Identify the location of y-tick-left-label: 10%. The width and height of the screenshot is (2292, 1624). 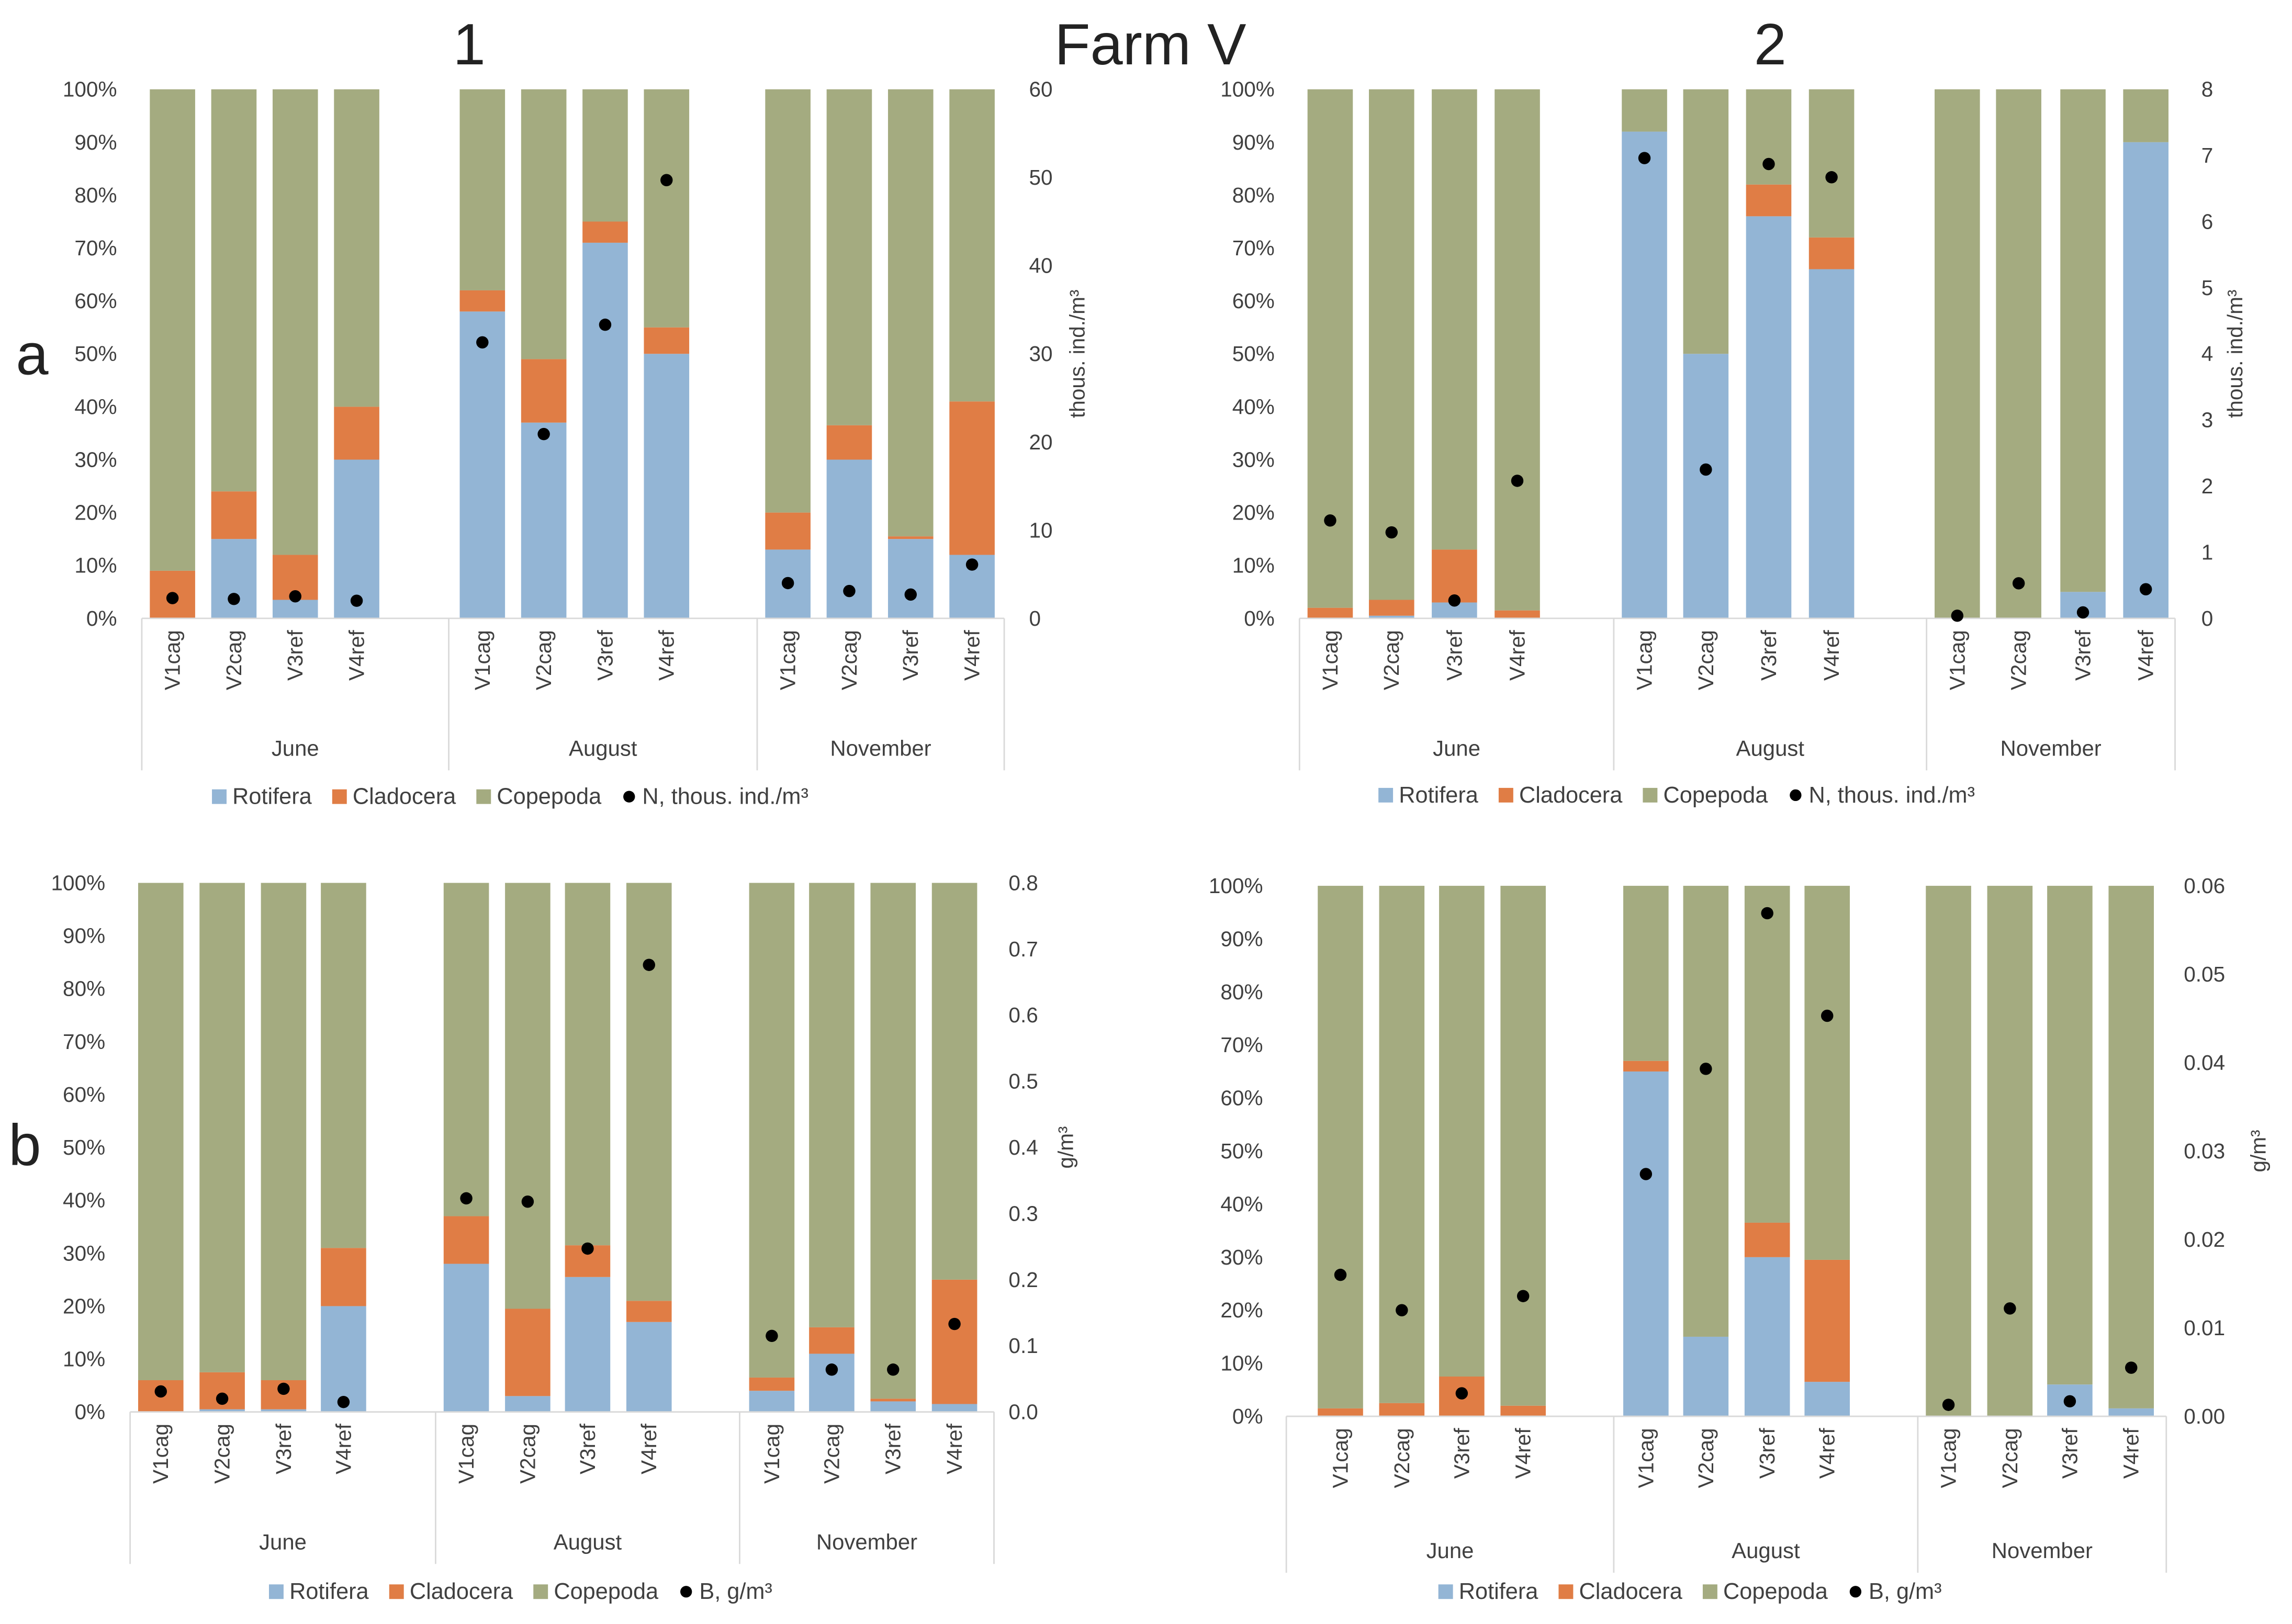
(84, 1359).